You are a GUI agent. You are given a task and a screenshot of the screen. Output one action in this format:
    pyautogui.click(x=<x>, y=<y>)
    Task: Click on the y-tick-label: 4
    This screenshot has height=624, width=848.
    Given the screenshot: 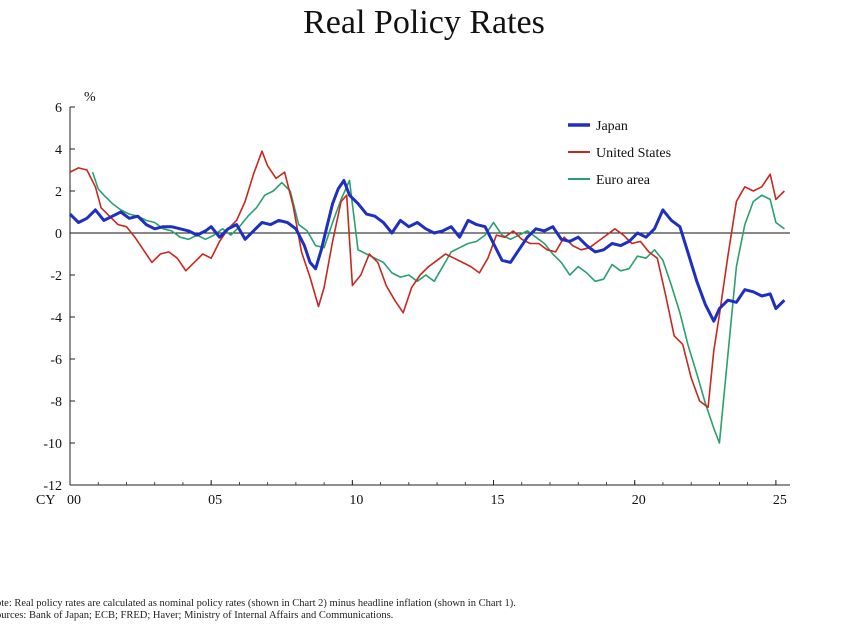 What is the action you would take?
    pyautogui.click(x=58, y=150)
    